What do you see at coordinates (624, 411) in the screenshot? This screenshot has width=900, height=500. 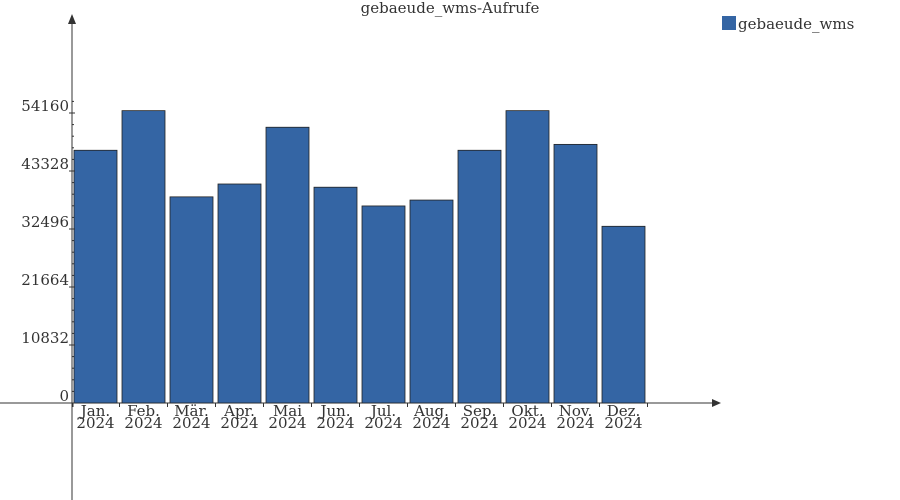 I see `x-tick-label-month: Dez.` at bounding box center [624, 411].